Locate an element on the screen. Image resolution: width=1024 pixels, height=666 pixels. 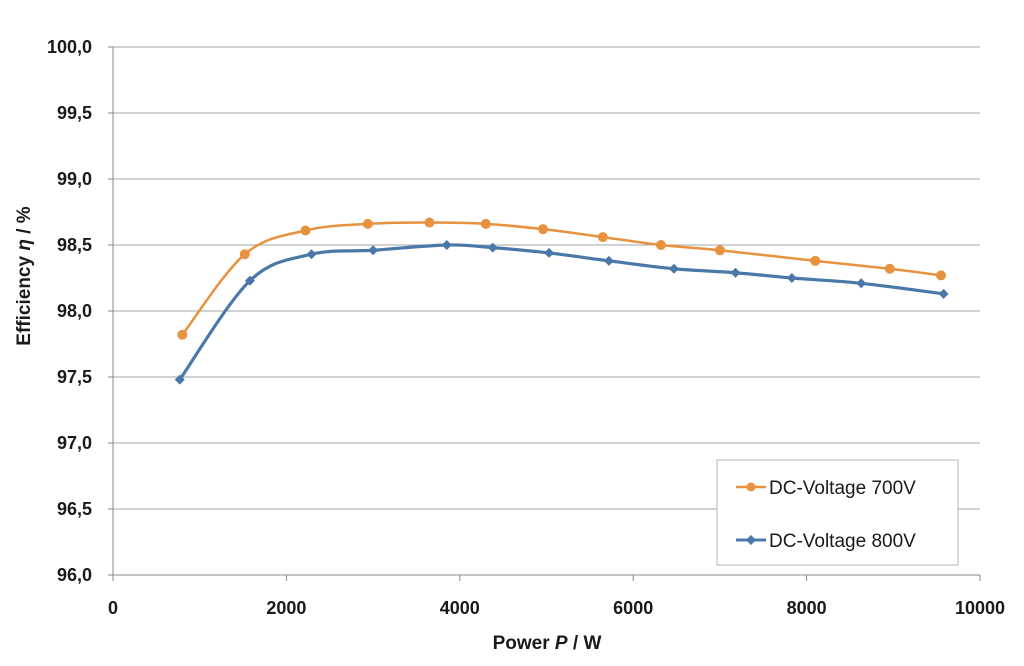
y-tick-label: 96,5 is located at coordinates (74, 509).